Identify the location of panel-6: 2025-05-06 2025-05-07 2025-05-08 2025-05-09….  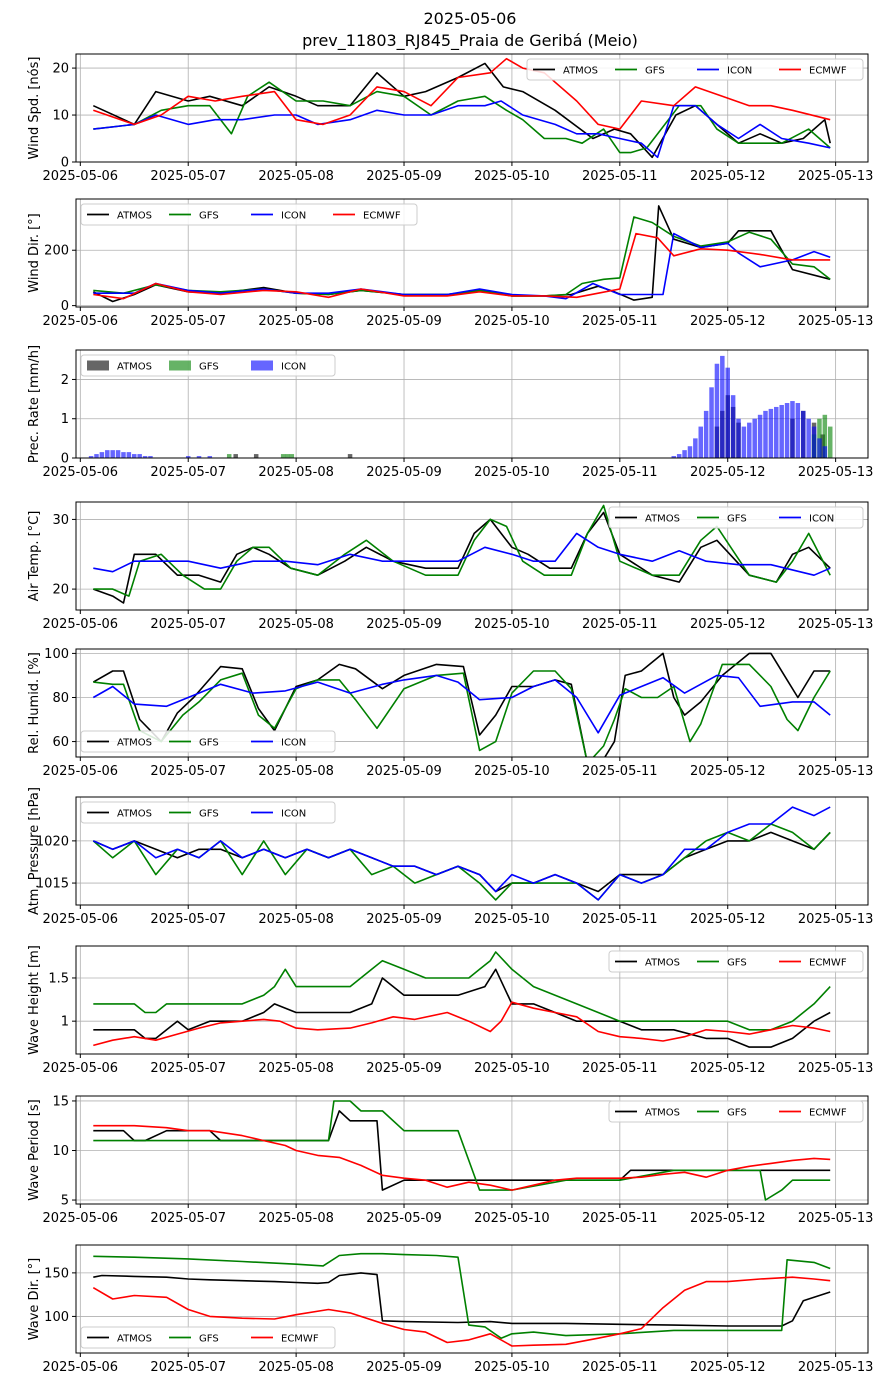
(450, 857).